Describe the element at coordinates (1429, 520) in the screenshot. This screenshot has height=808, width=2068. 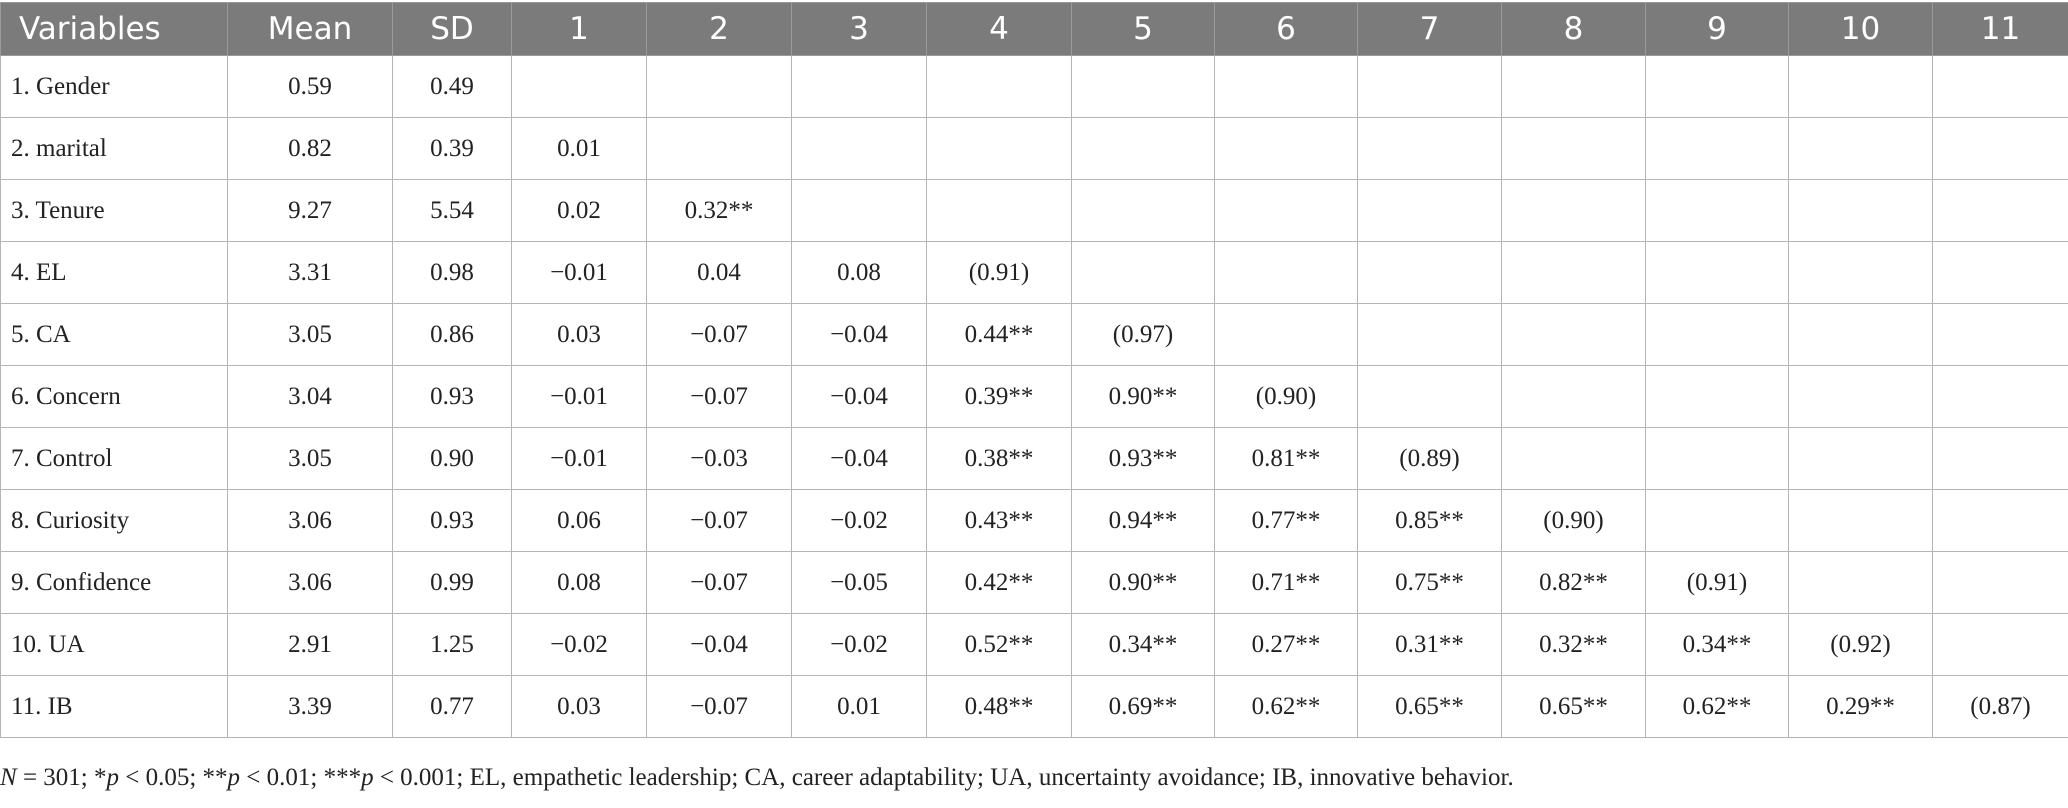
I see `table-cell: 0.85**` at that location.